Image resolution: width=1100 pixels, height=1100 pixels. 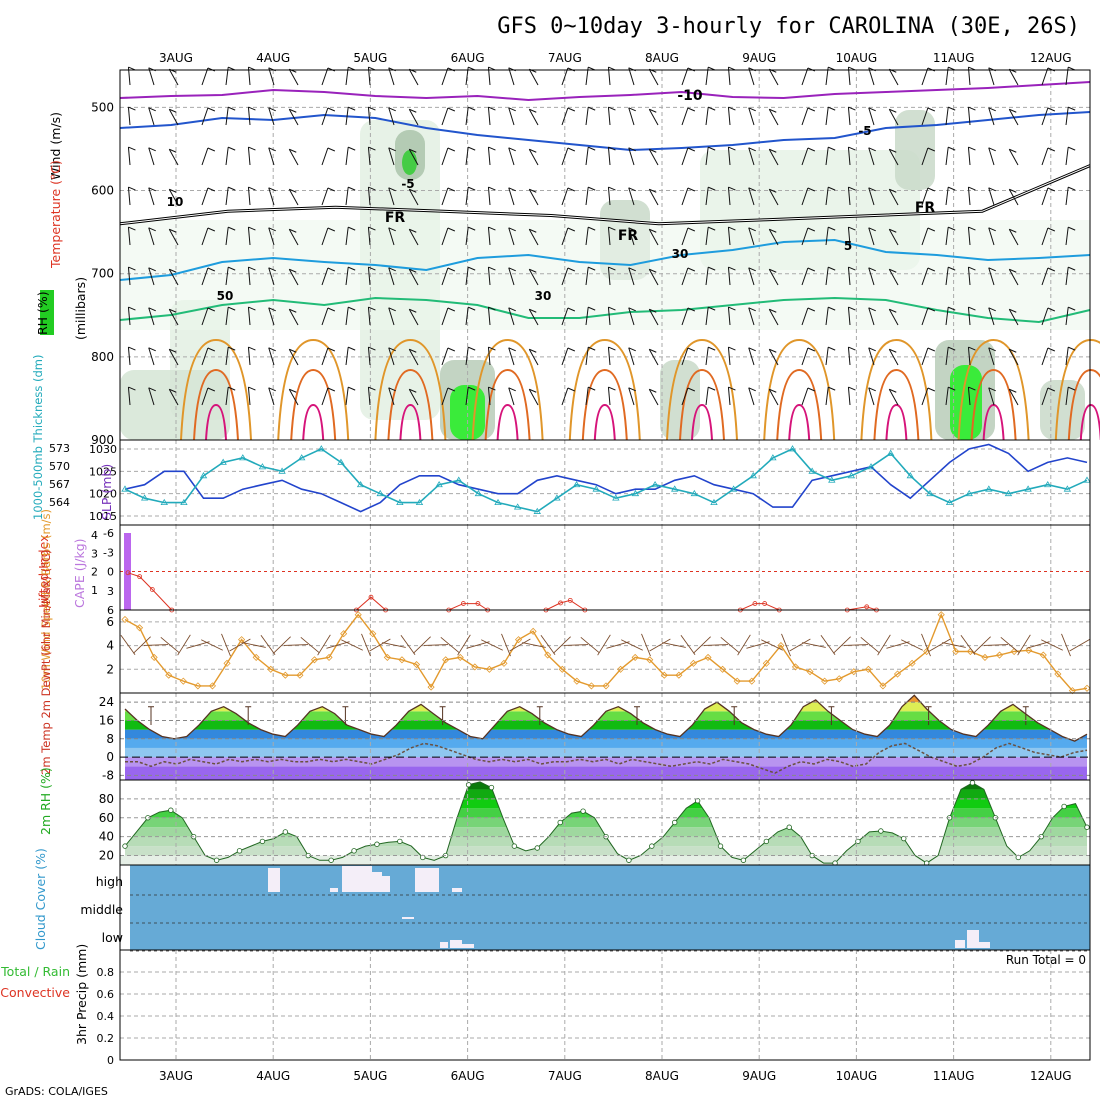 What do you see at coordinates (606, 851) in the screenshot?
I see `rh-band` at bounding box center [606, 851].